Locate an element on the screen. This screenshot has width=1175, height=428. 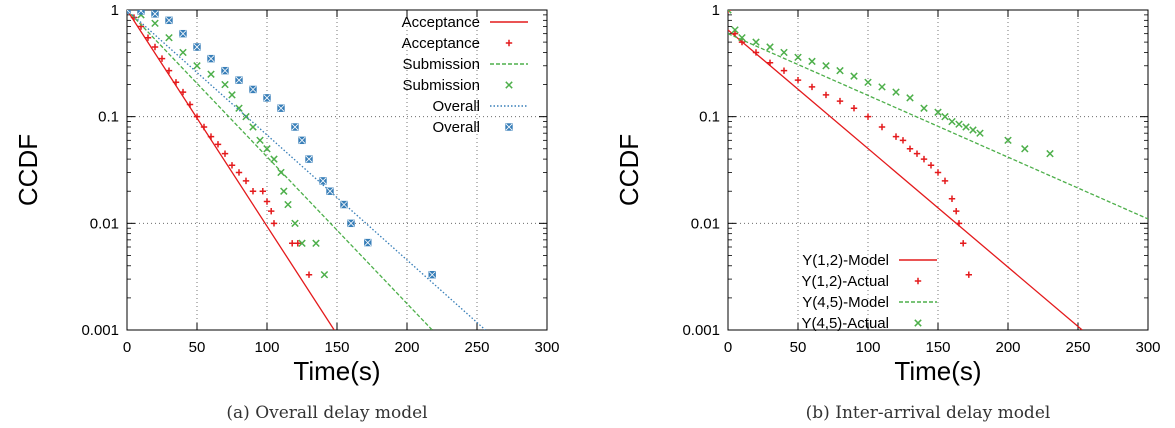
x-tick-label: 50 is located at coordinates (197, 347).